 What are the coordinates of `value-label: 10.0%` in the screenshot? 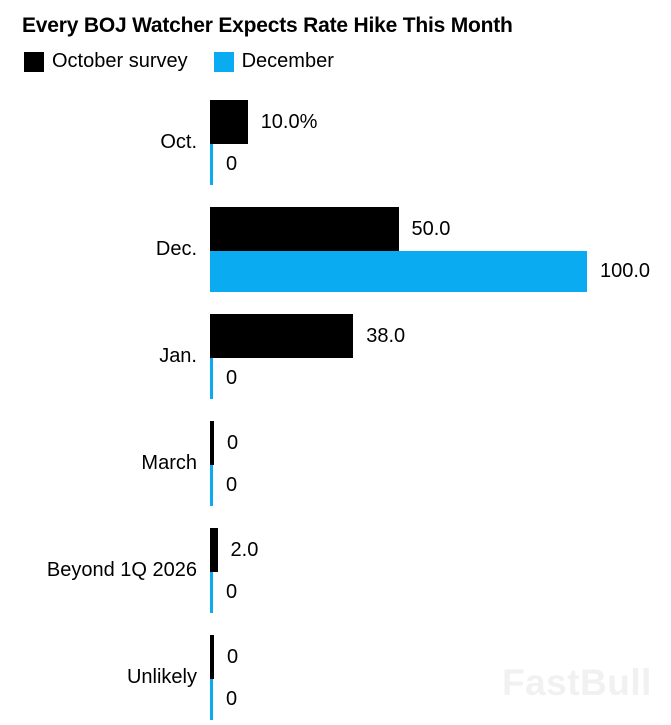 It's located at (289, 121).